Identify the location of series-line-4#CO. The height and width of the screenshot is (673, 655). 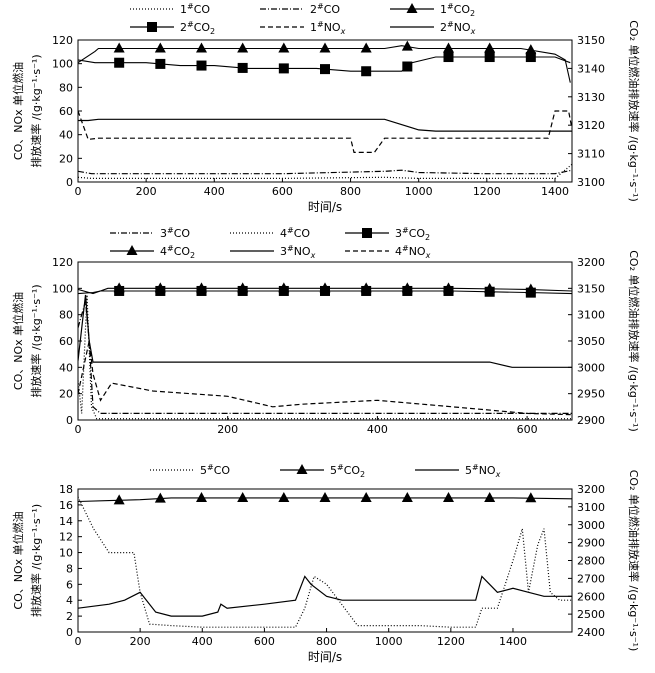
(325, 357).